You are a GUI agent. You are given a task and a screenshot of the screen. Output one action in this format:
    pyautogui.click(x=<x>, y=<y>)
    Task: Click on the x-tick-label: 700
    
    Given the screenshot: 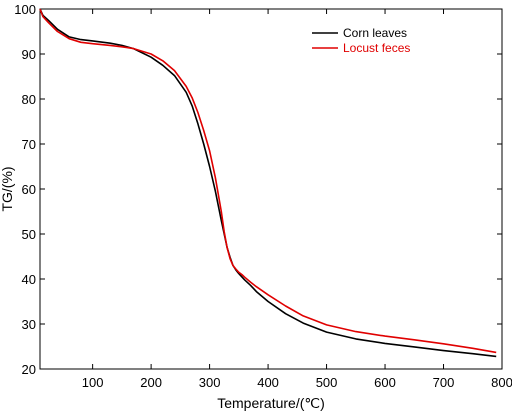 What is the action you would take?
    pyautogui.click(x=444, y=382)
    